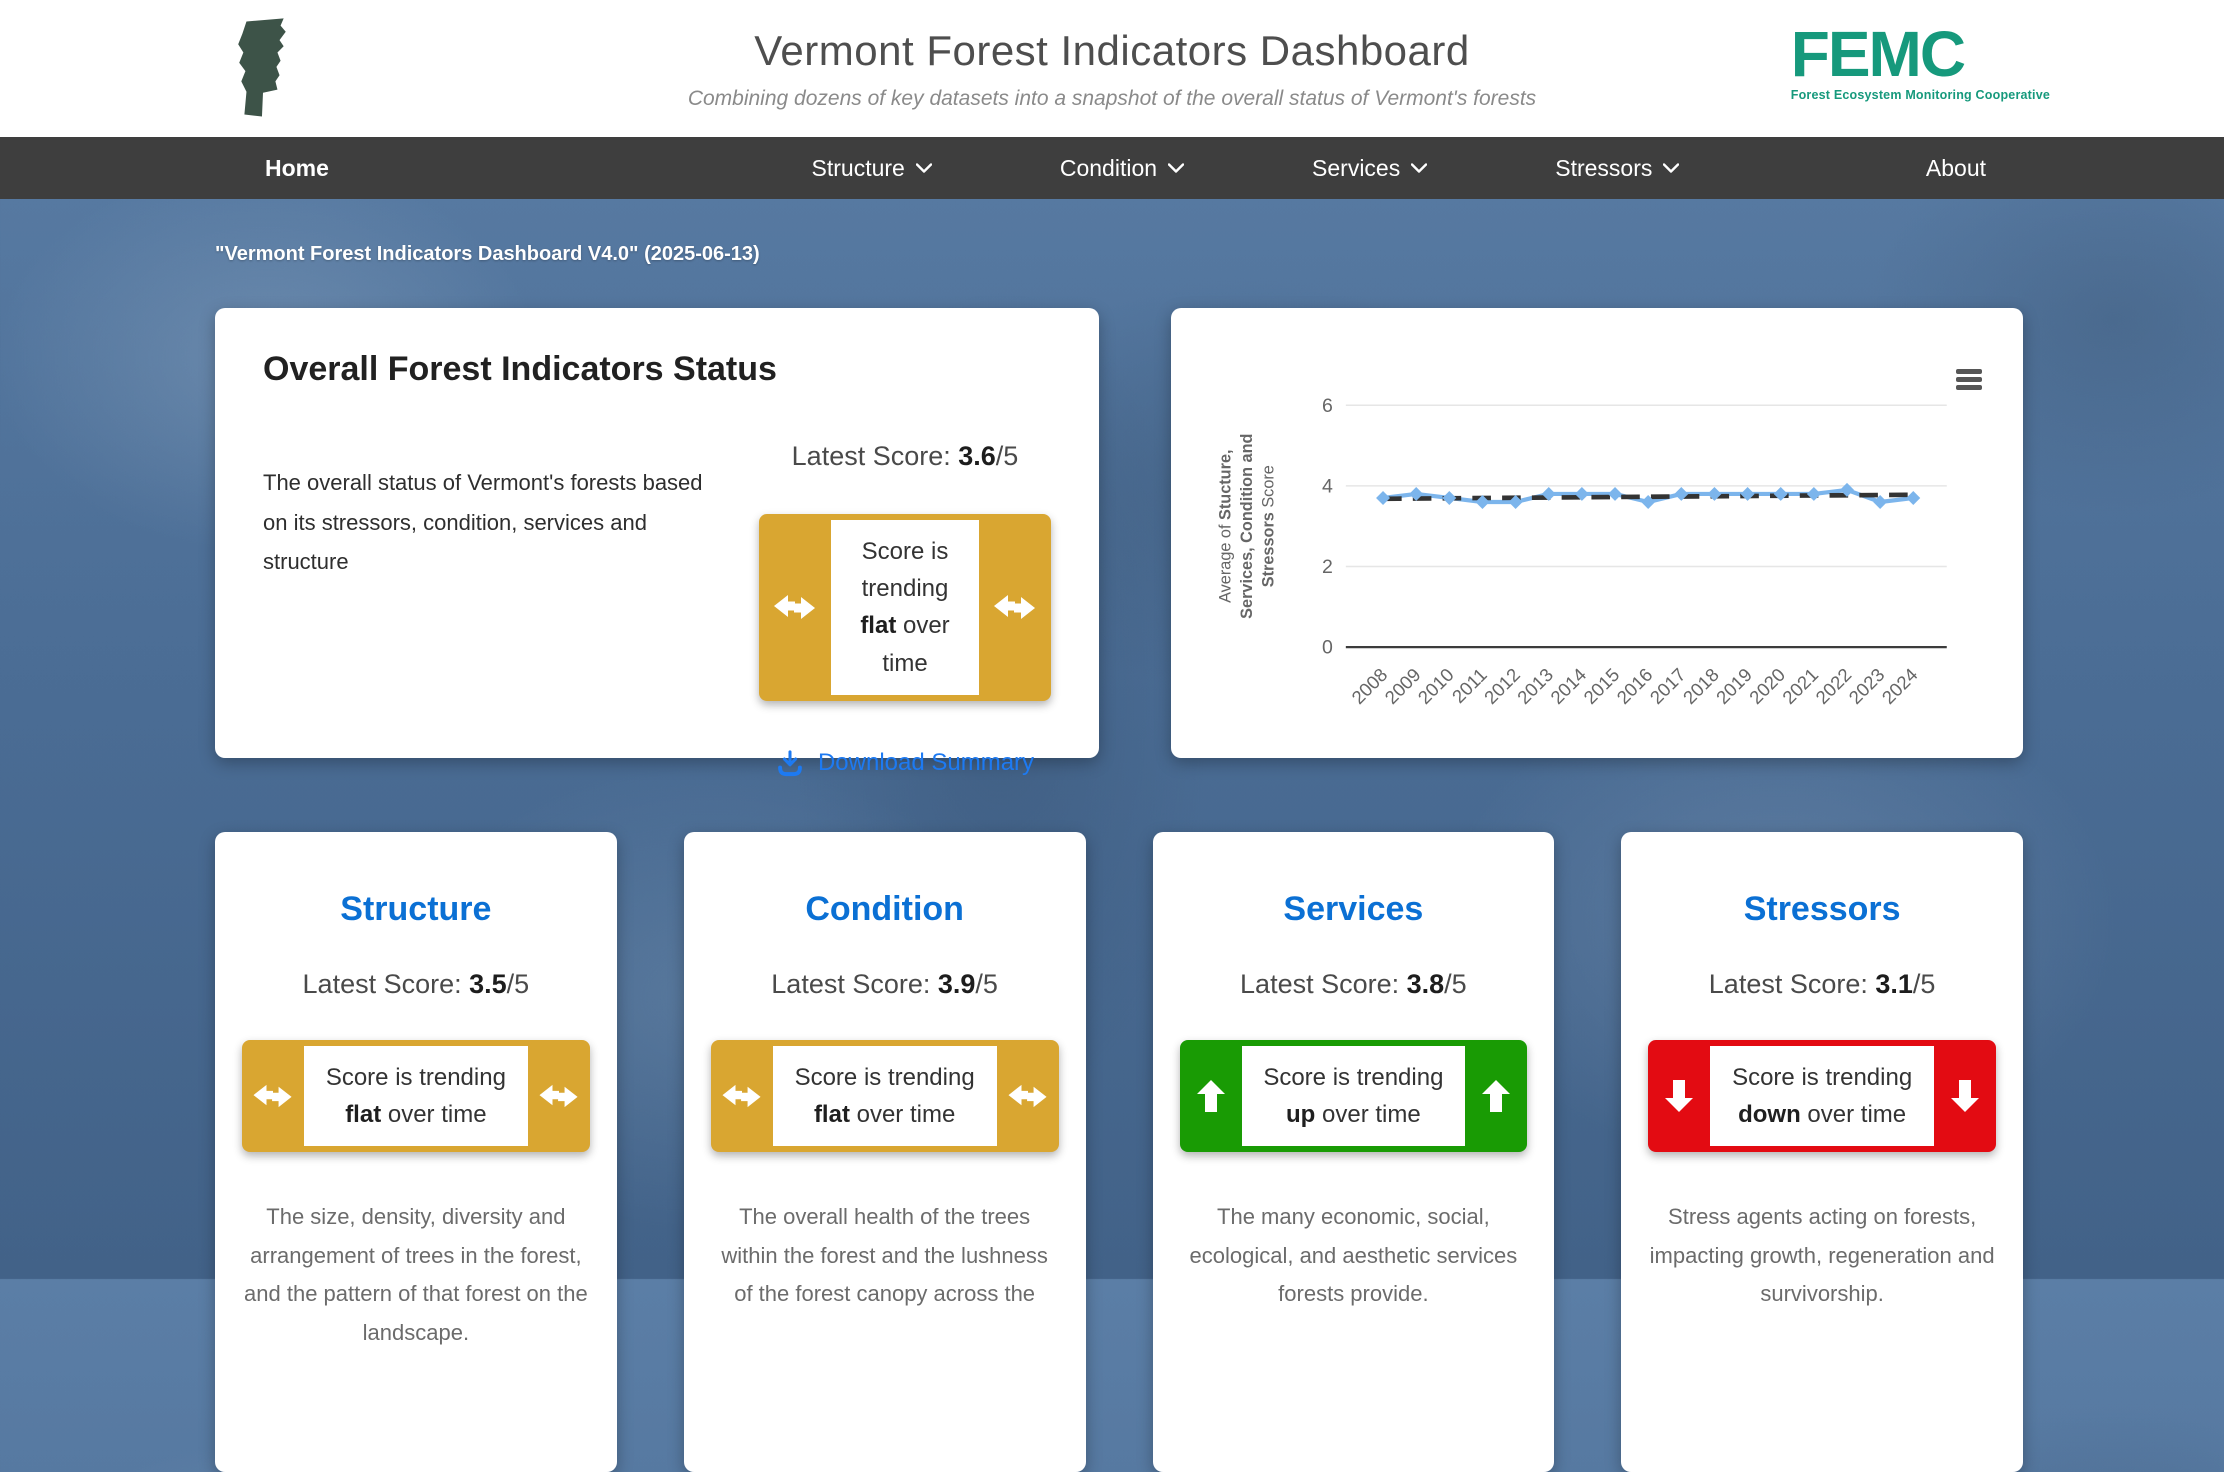  Describe the element at coordinates (1112, 50) in the screenshot. I see `page-title: Vermont Forest Indicators Dashboard` at that location.